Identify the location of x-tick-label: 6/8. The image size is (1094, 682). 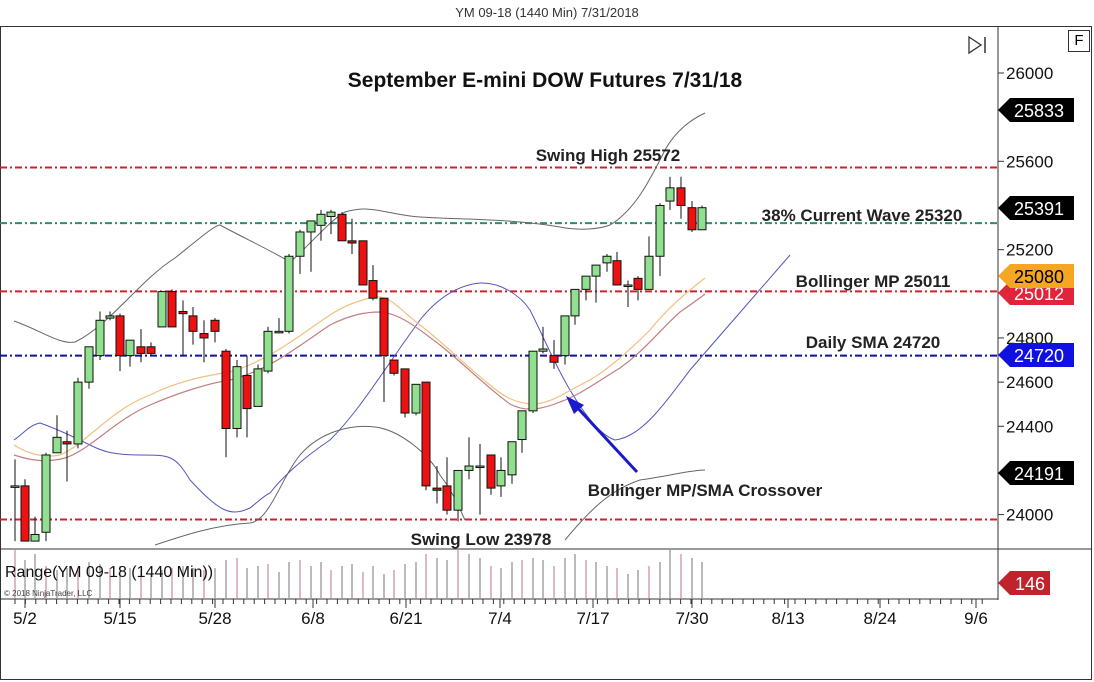
(313, 618).